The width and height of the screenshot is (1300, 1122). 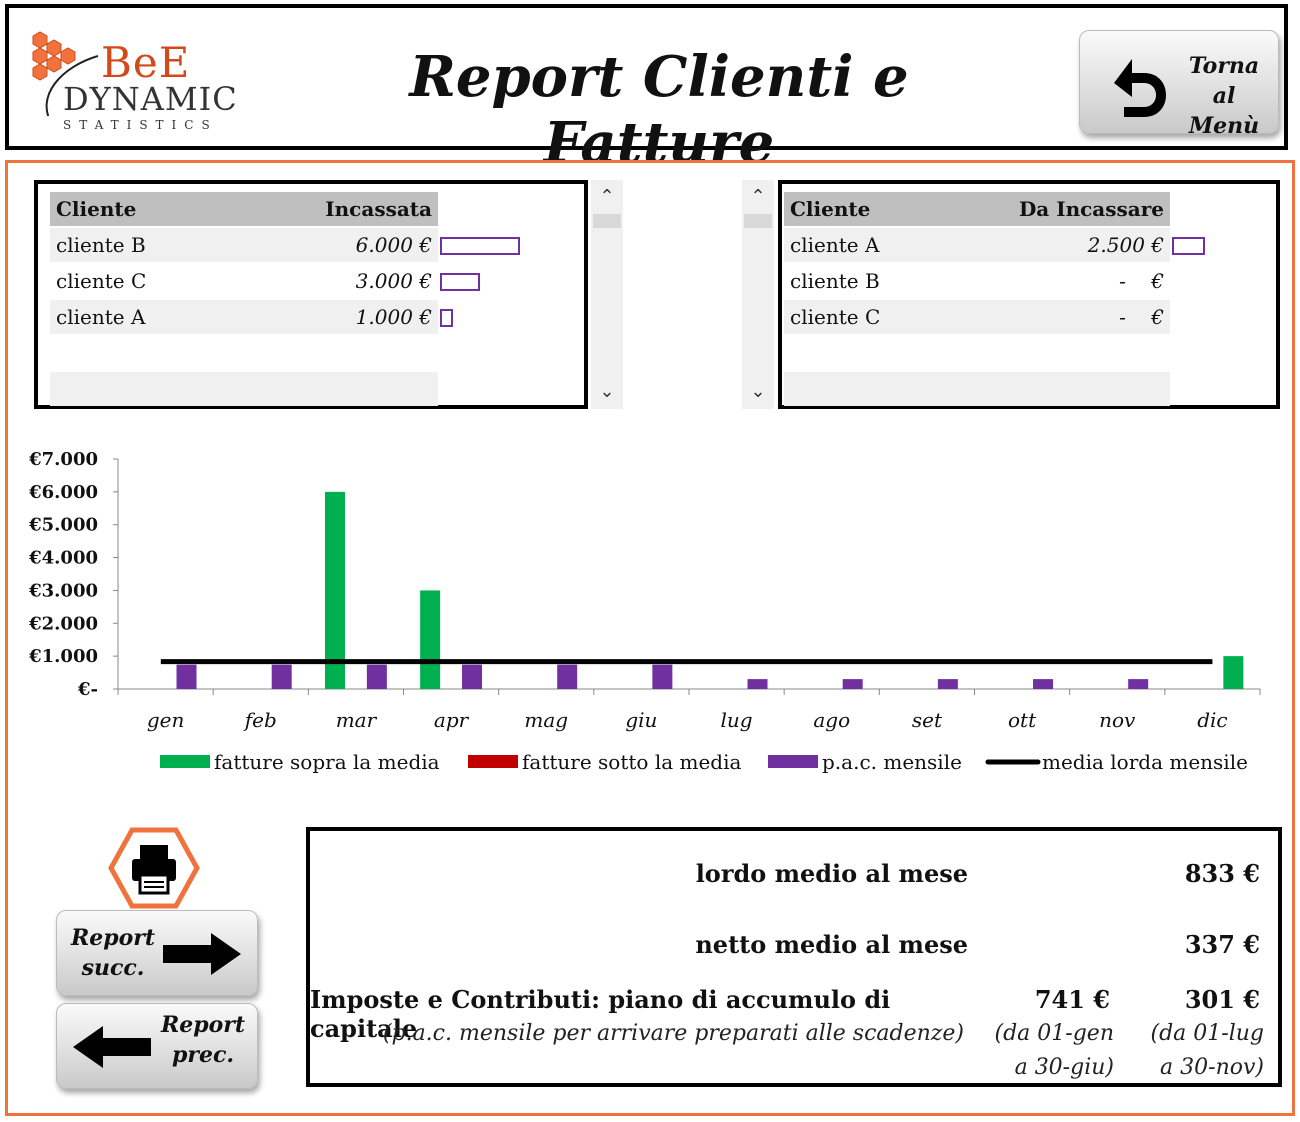 What do you see at coordinates (1054, 1033) in the screenshot?
I see `pac1-range-start: (da 01-gen` at bounding box center [1054, 1033].